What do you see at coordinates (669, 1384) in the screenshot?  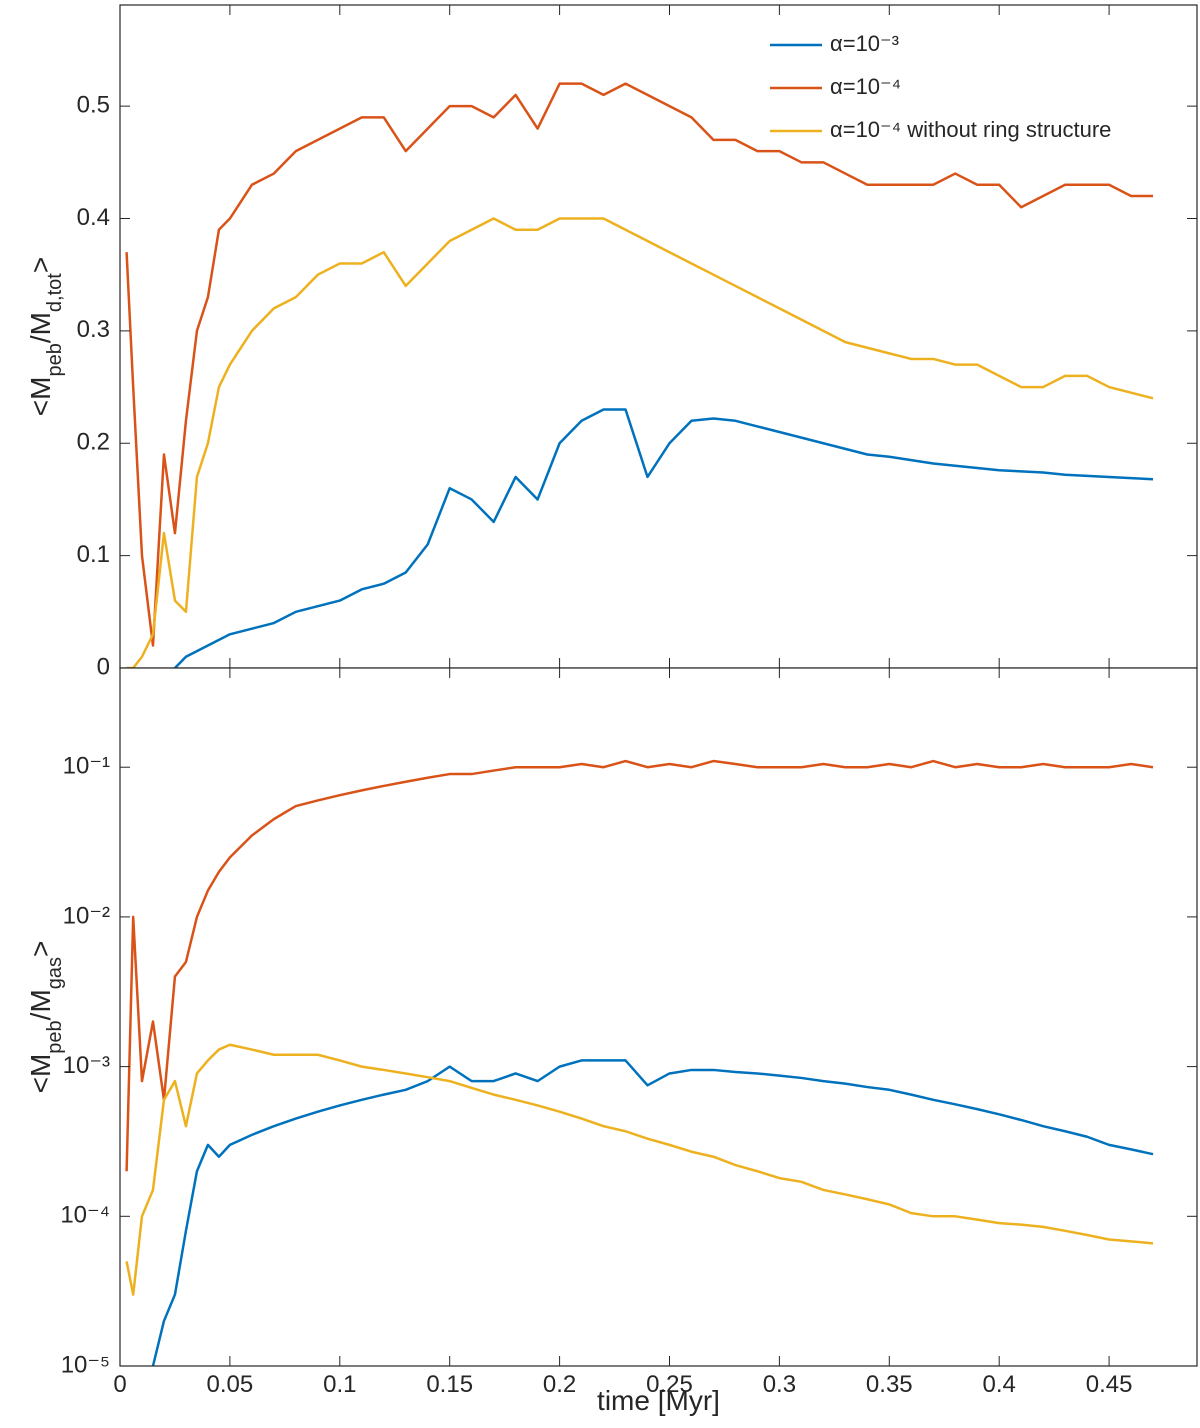 I see `x-tick-label: 0.25` at bounding box center [669, 1384].